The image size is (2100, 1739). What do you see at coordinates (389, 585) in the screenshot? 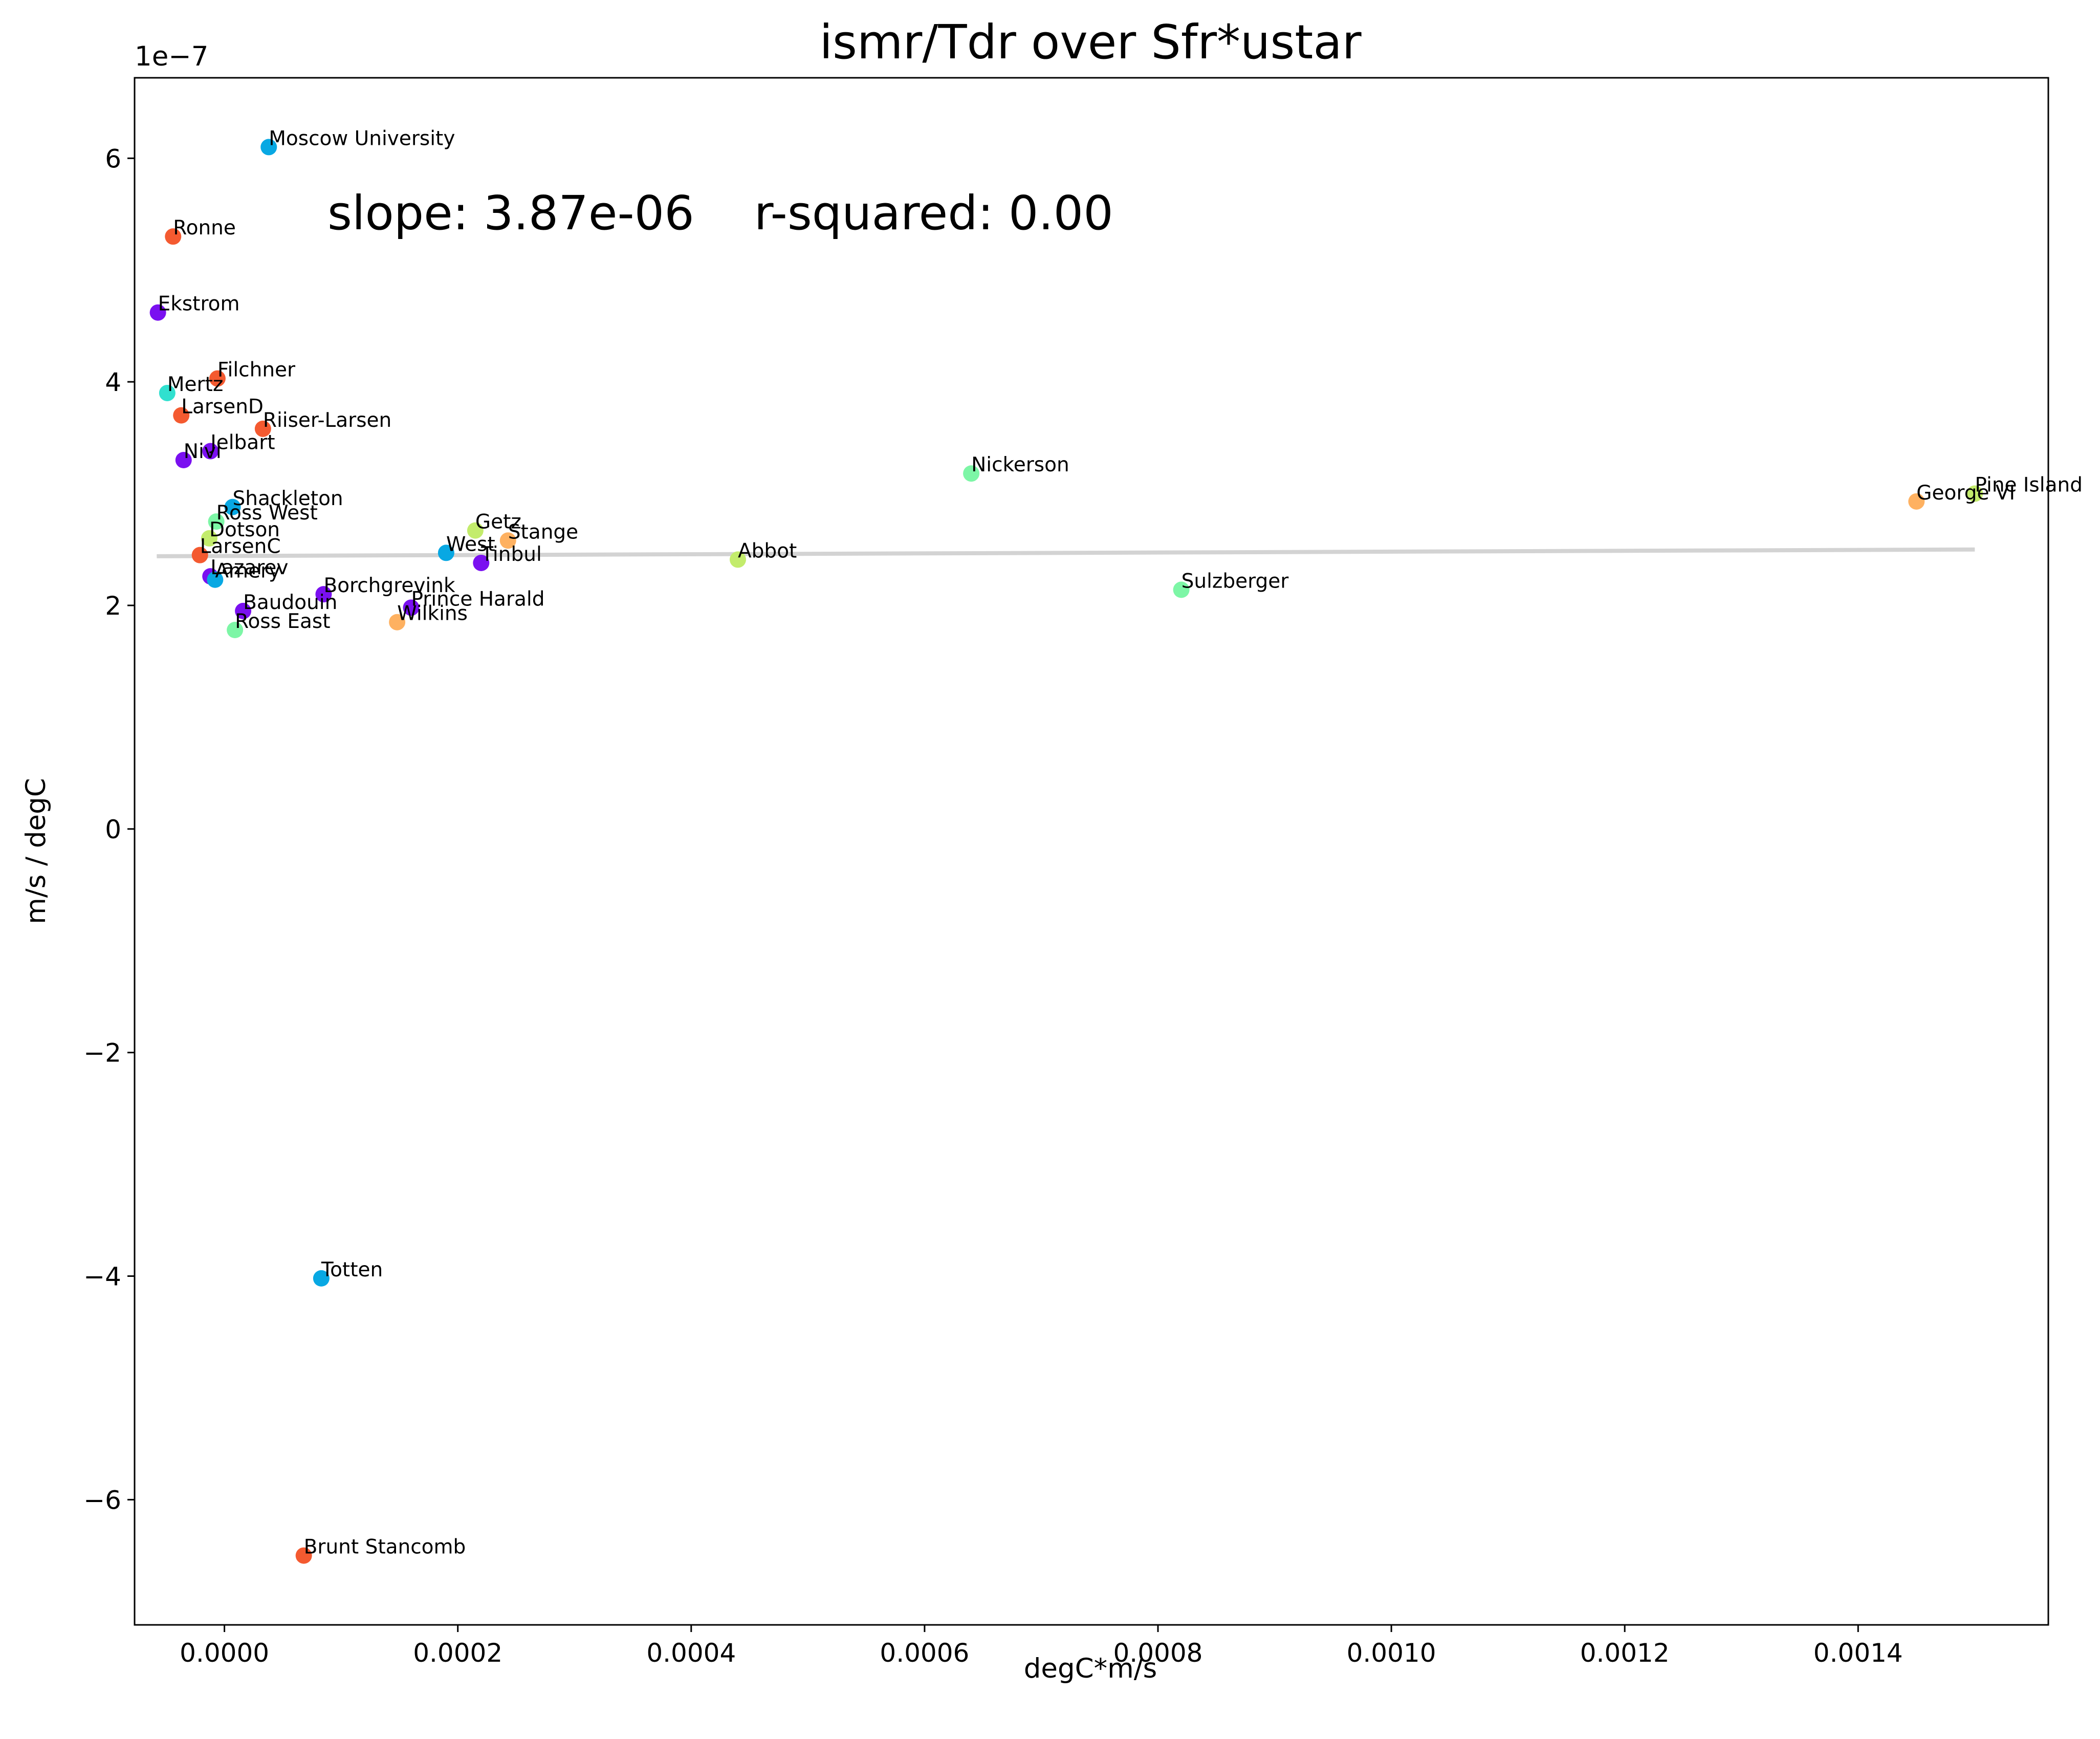
I see `point-label: Borchgrevink` at bounding box center [389, 585].